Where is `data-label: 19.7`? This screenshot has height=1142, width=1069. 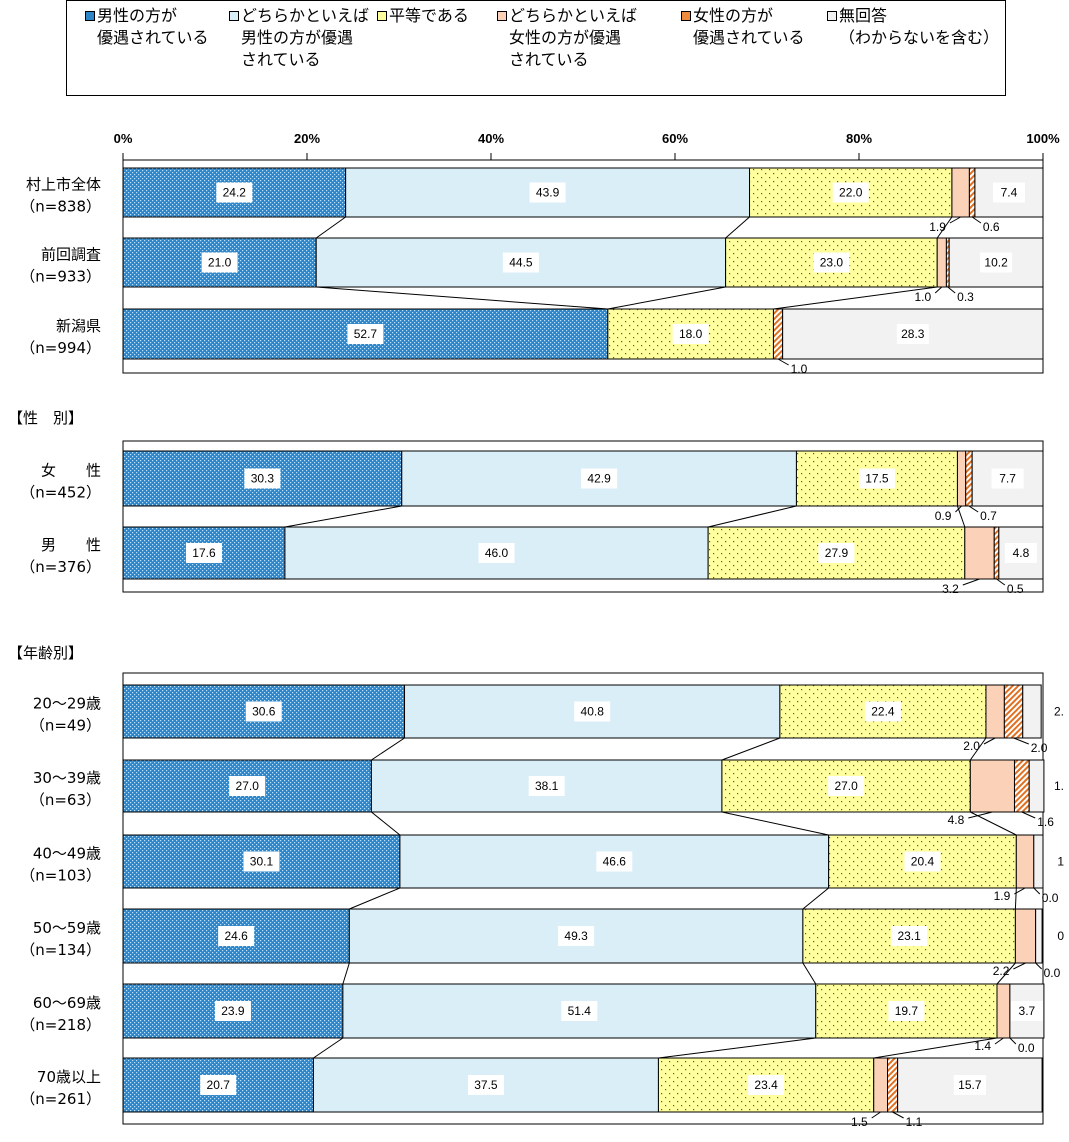
data-label: 19.7 is located at coordinates (907, 1011).